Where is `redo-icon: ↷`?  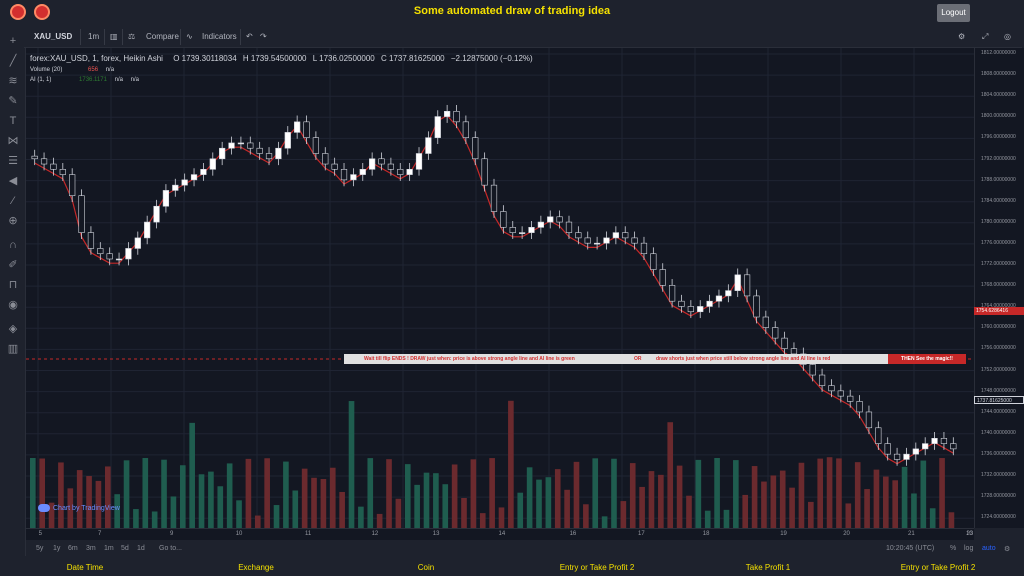 redo-icon: ↷ is located at coordinates (263, 36).